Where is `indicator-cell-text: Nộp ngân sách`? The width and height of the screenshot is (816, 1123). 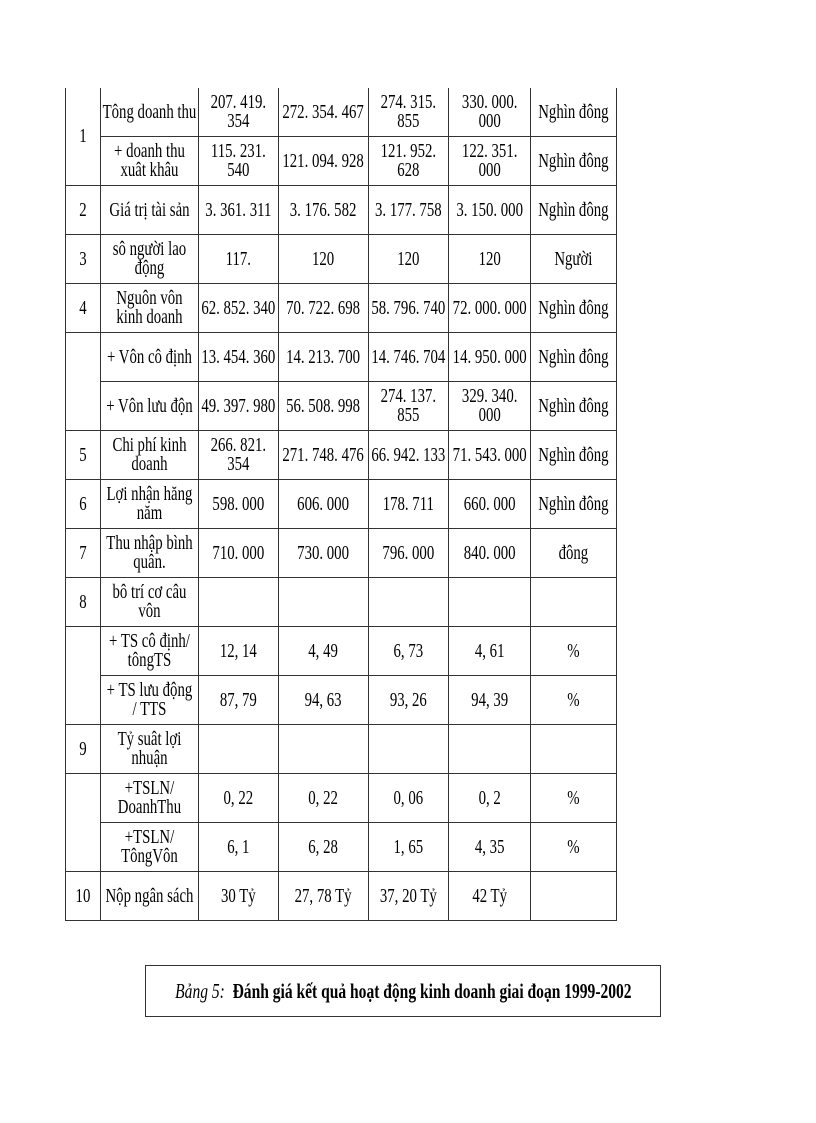
indicator-cell-text: Nộp ngân sách is located at coordinates (149, 895).